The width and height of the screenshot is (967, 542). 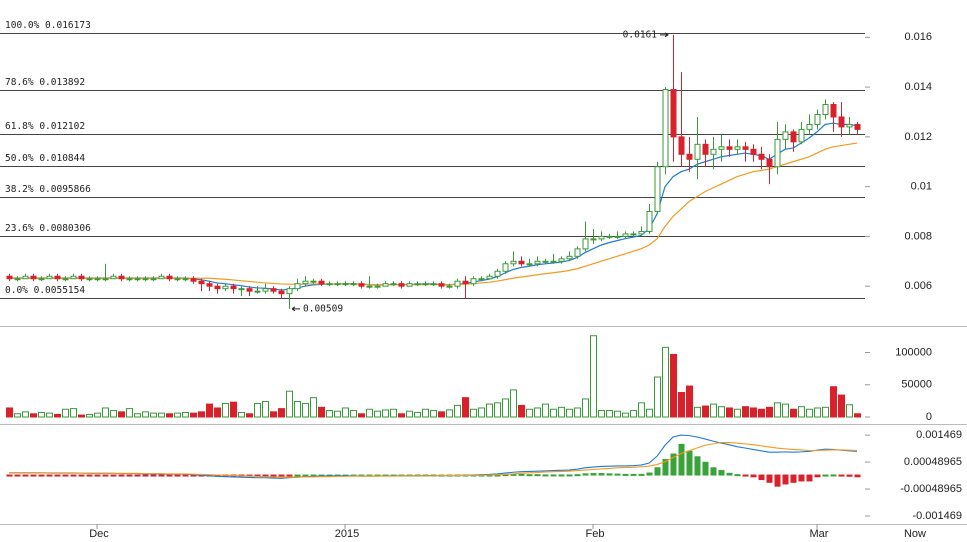 I want to click on fib-label: 61.8% 0.012102, so click(x=45, y=126).